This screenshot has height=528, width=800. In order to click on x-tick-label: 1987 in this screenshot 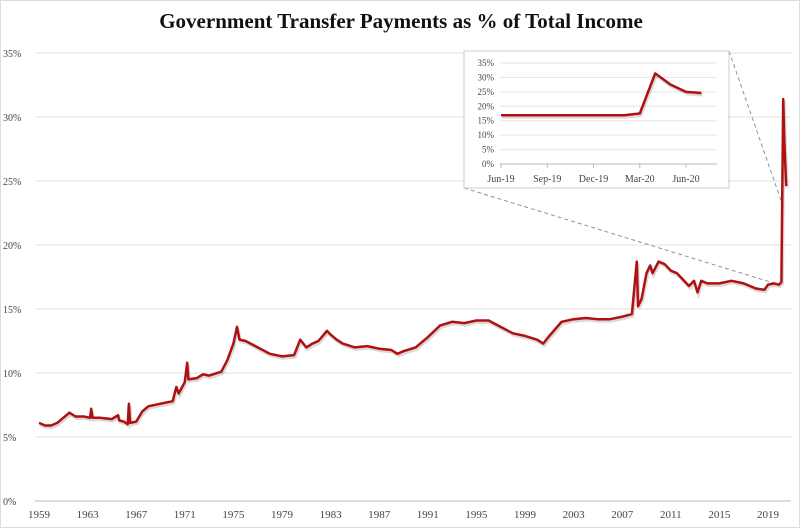, I will do `click(379, 515)`.